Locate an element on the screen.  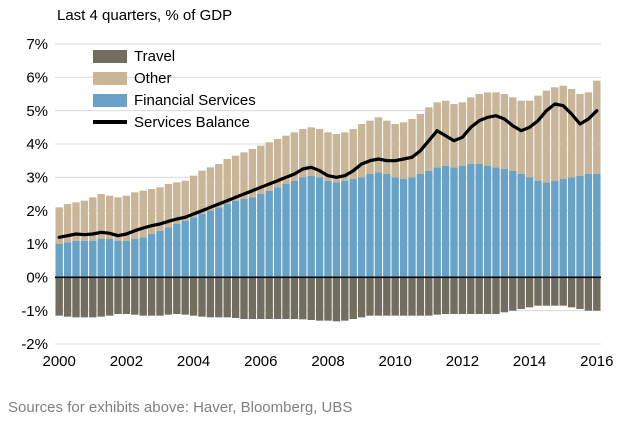
svg-text: 2014 is located at coordinates (529, 361).